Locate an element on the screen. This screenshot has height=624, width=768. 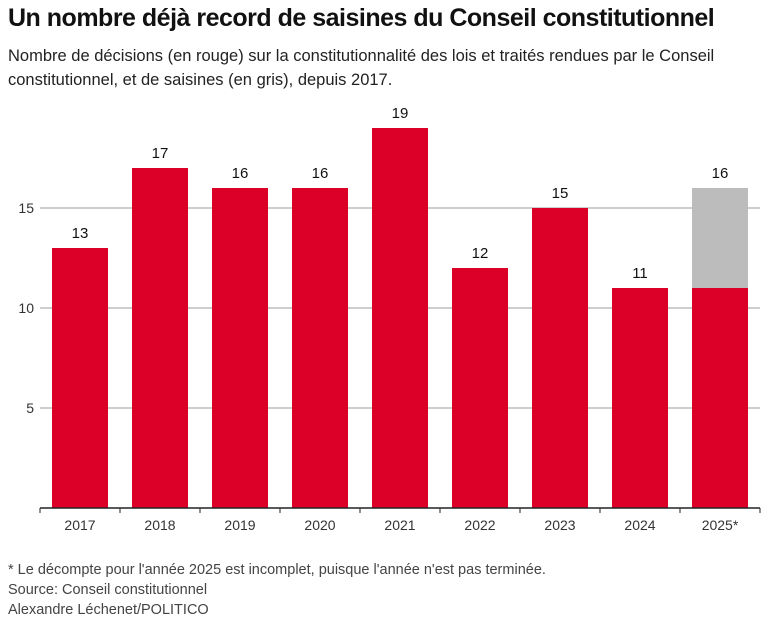
x-tick-label: 2017 is located at coordinates (79, 525).